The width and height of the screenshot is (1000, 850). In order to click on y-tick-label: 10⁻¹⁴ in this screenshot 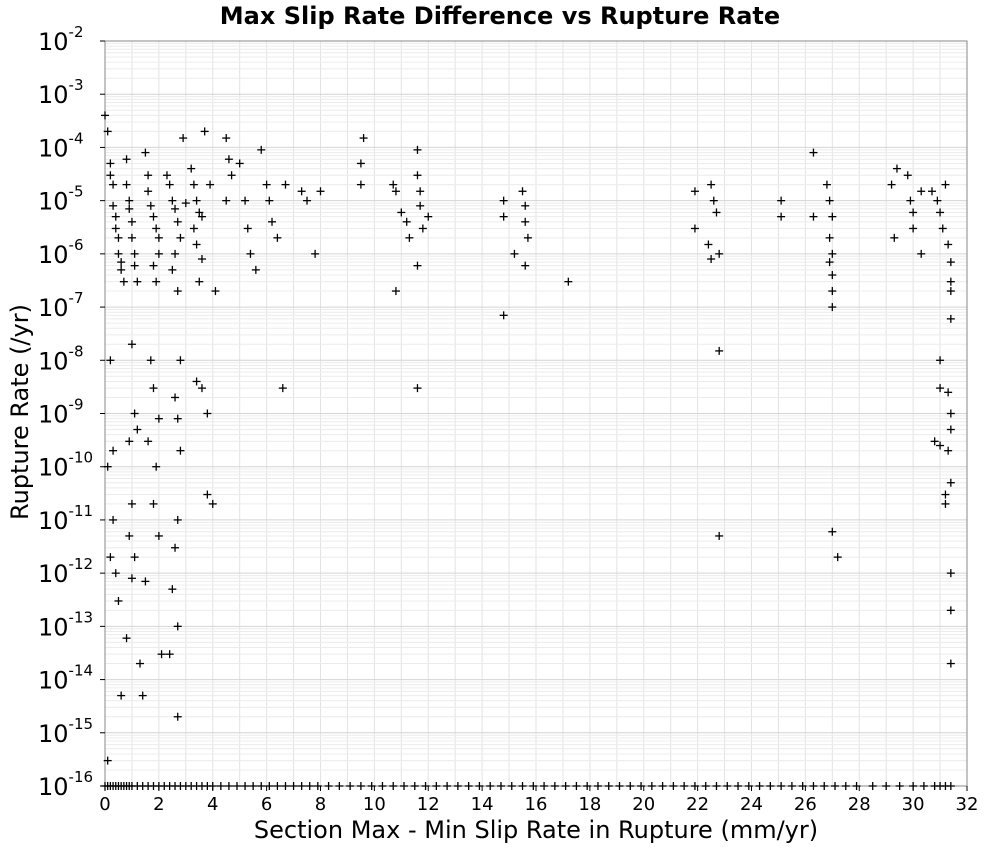, I will do `click(65, 678)`.